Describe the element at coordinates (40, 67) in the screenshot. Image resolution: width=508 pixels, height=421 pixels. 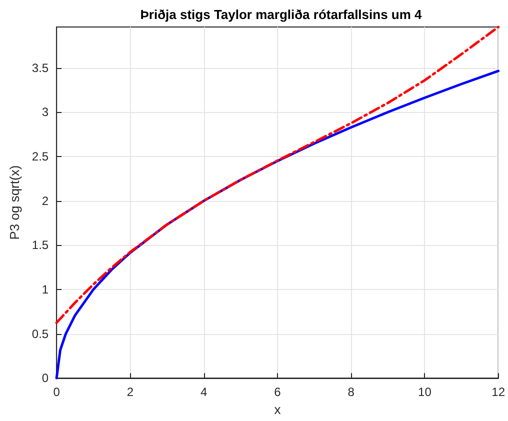
I see `y-tick-label: 3.5` at that location.